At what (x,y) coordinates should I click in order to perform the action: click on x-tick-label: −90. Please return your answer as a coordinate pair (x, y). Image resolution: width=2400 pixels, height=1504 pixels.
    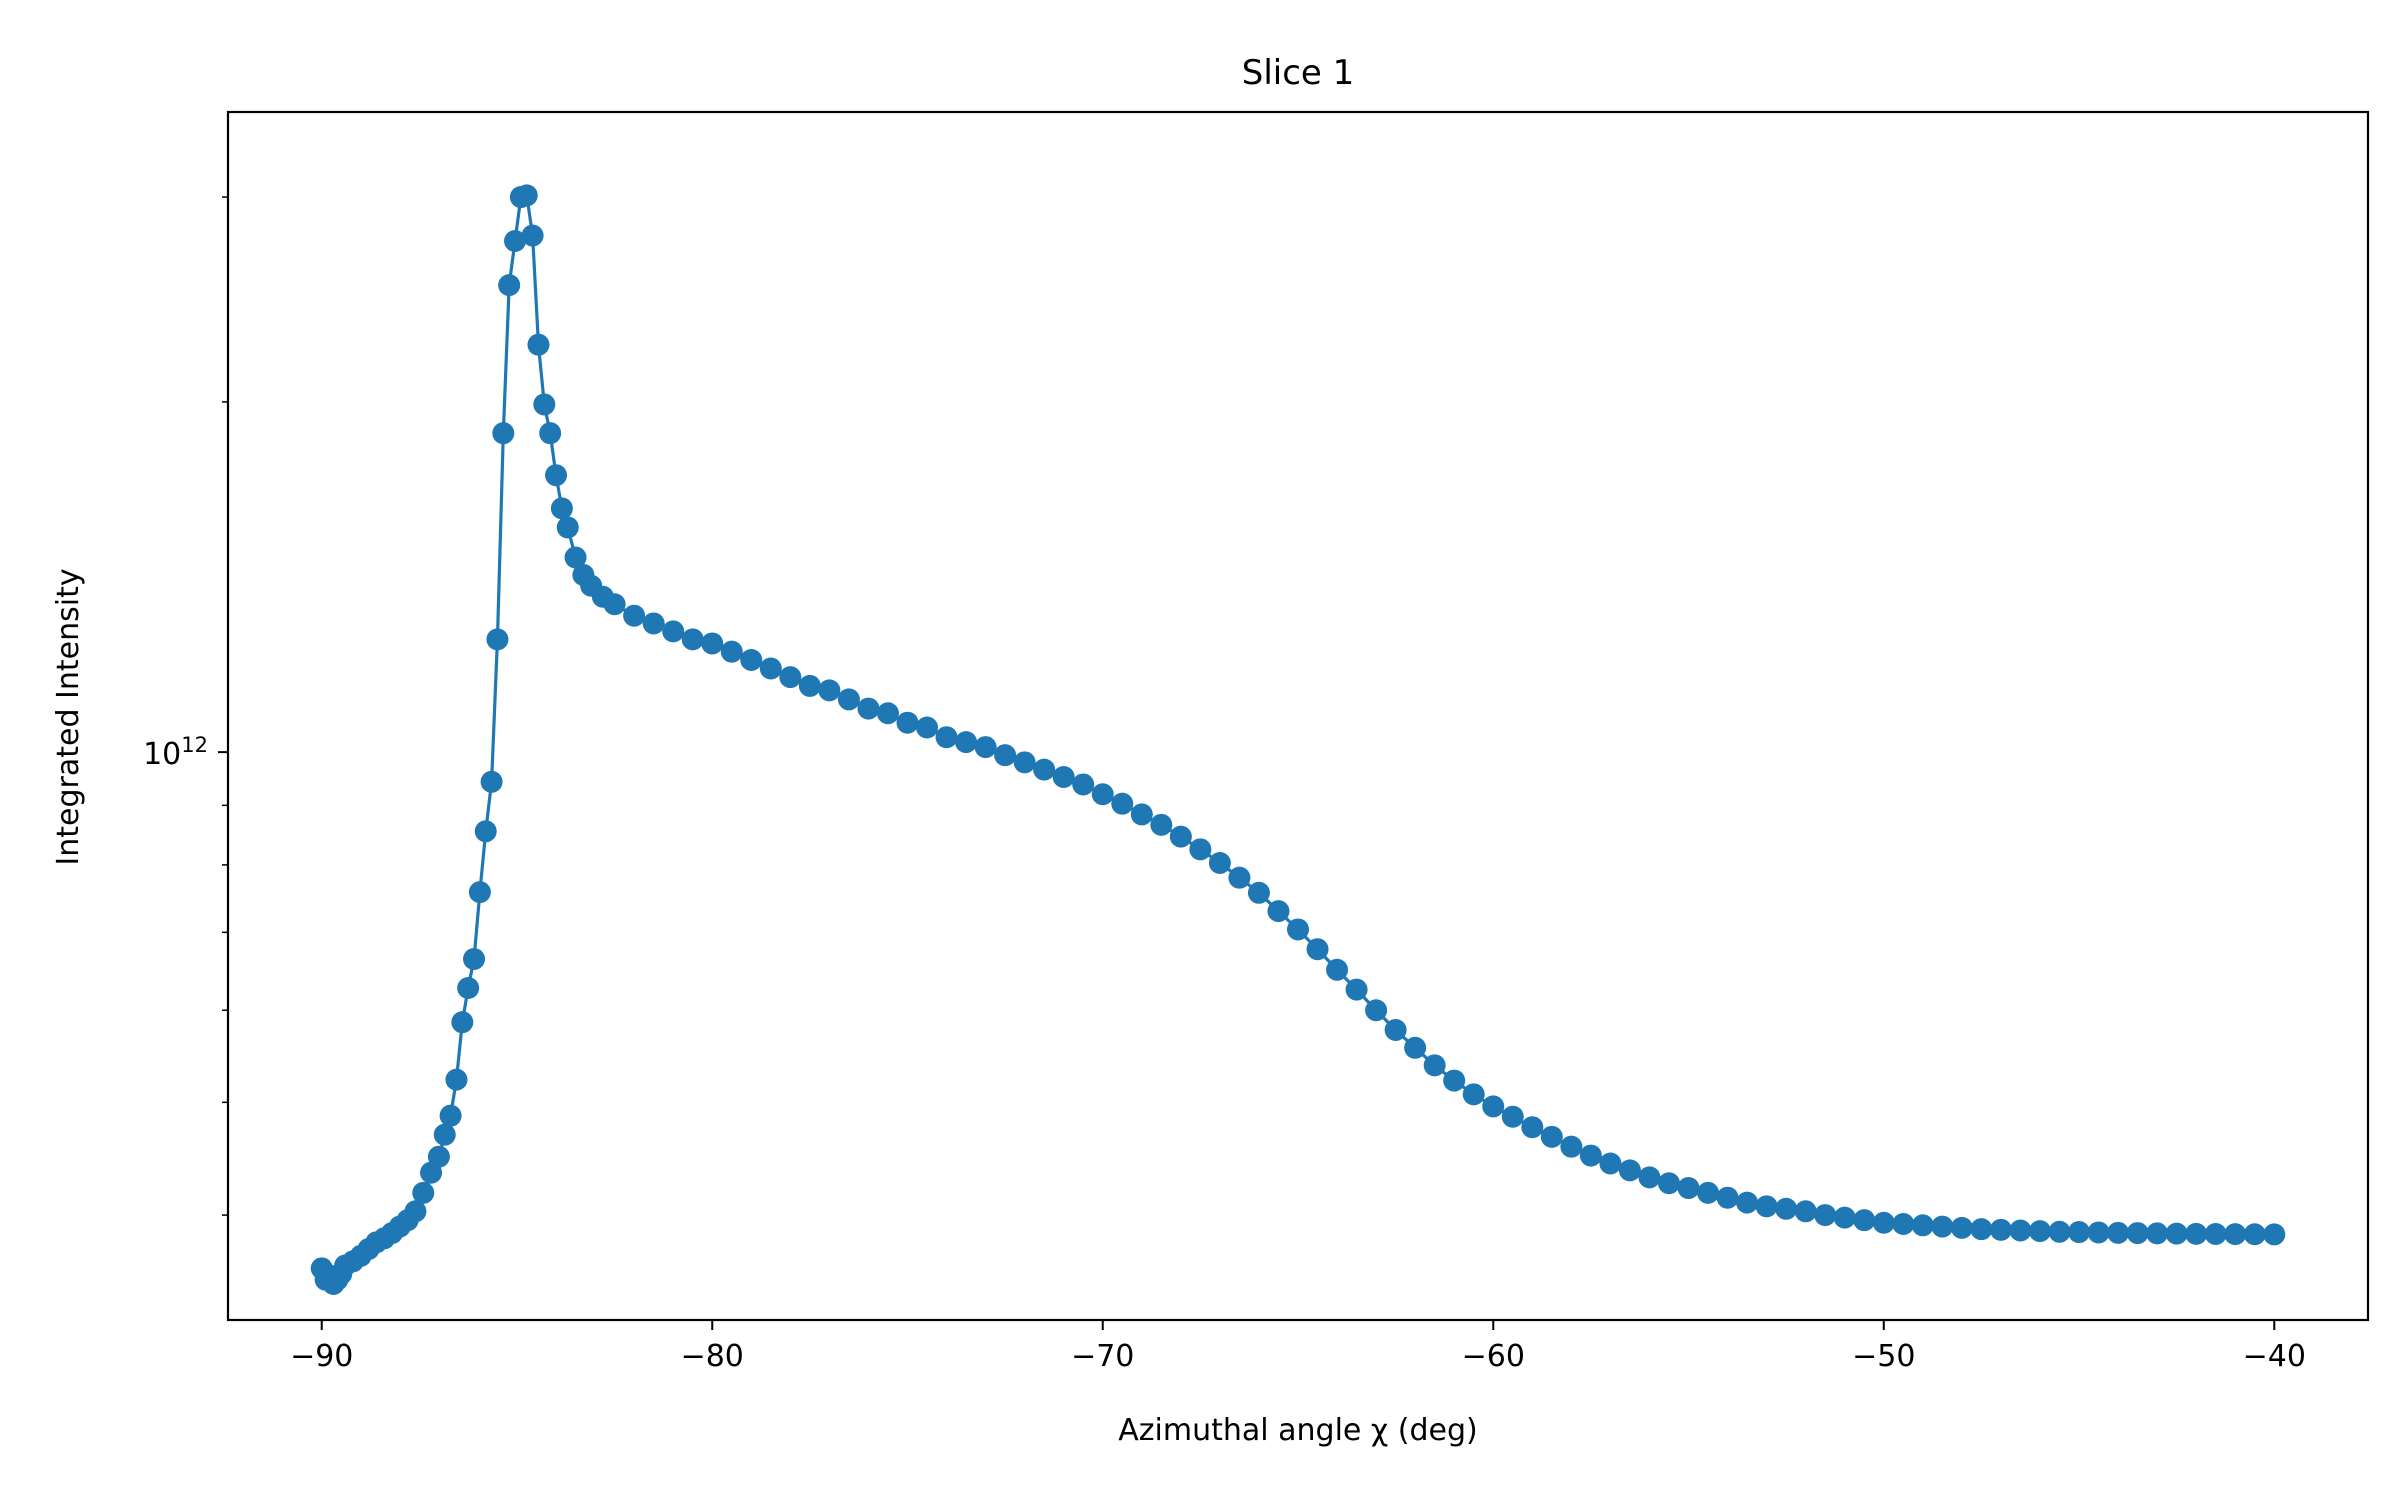
    Looking at the image, I should click on (321, 1356).